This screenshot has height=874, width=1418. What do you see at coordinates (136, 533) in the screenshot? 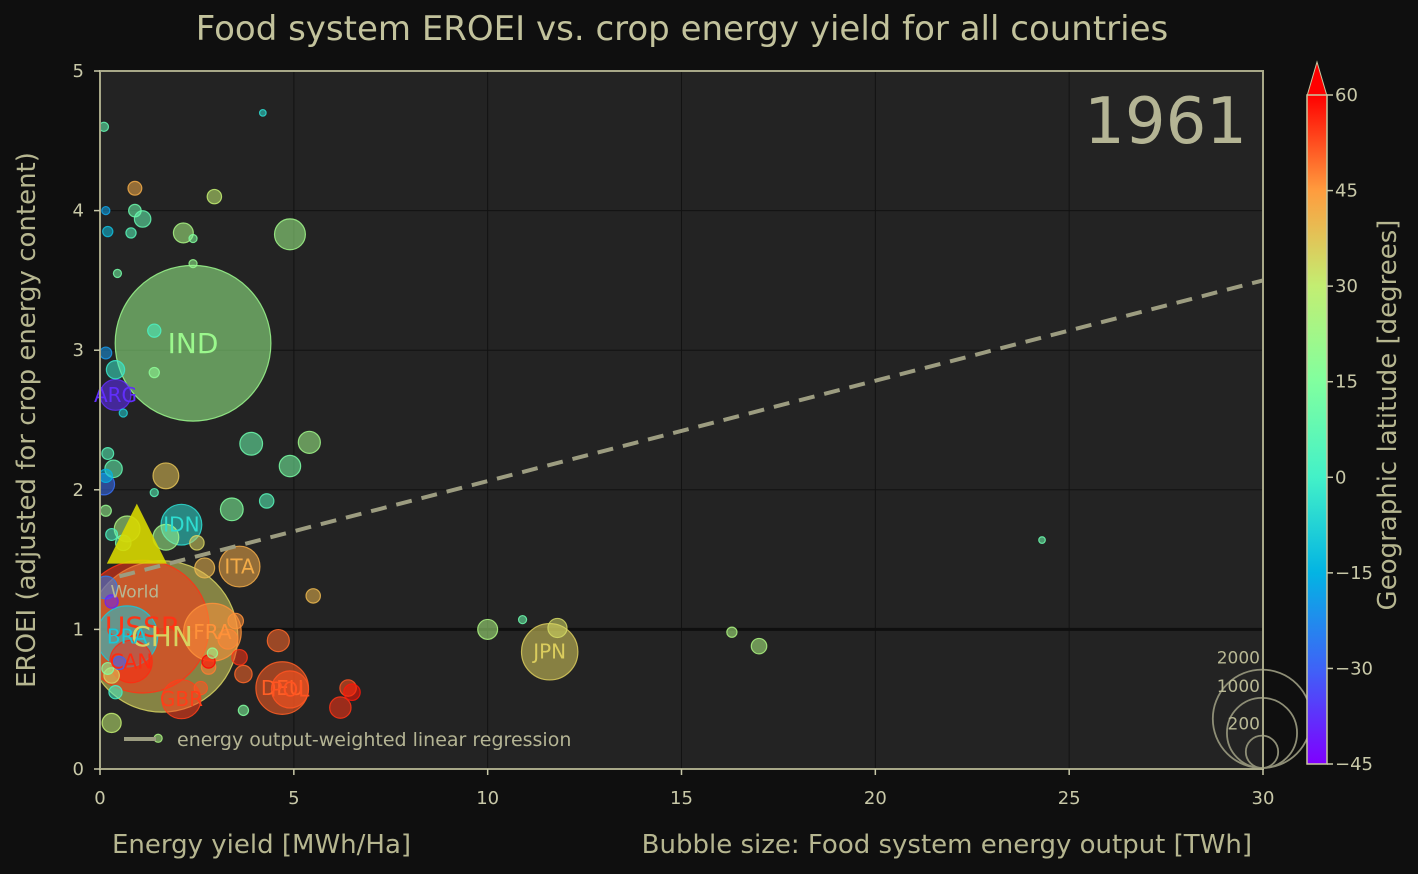
I see `world-marker` at bounding box center [136, 533].